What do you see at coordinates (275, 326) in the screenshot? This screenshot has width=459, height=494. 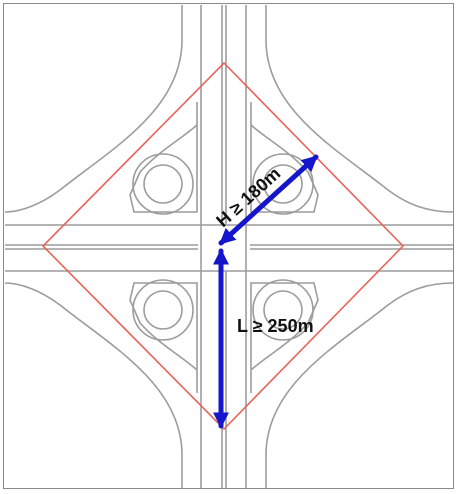 I see `l-dimension-label: L ≥ 250m` at bounding box center [275, 326].